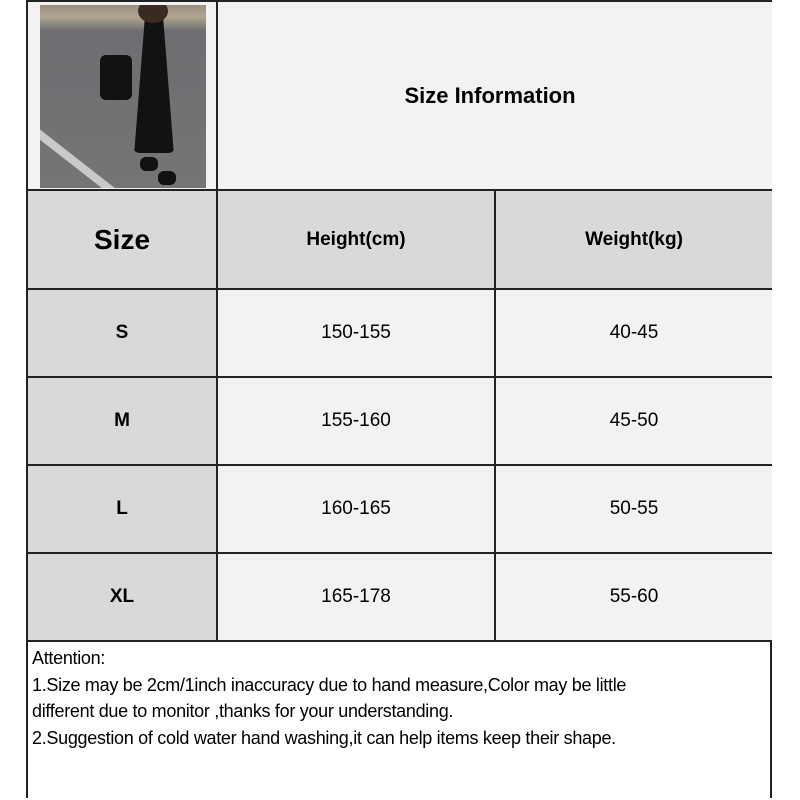 Image resolution: width=800 pixels, height=800 pixels. Describe the element at coordinates (357, 240) in the screenshot. I see `header-height: Height(cm)` at that location.